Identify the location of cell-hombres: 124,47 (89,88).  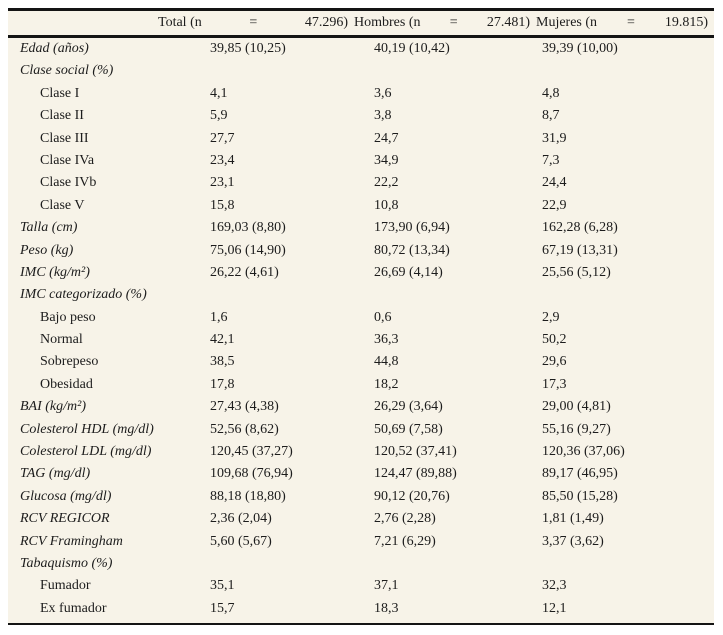
(415, 474).